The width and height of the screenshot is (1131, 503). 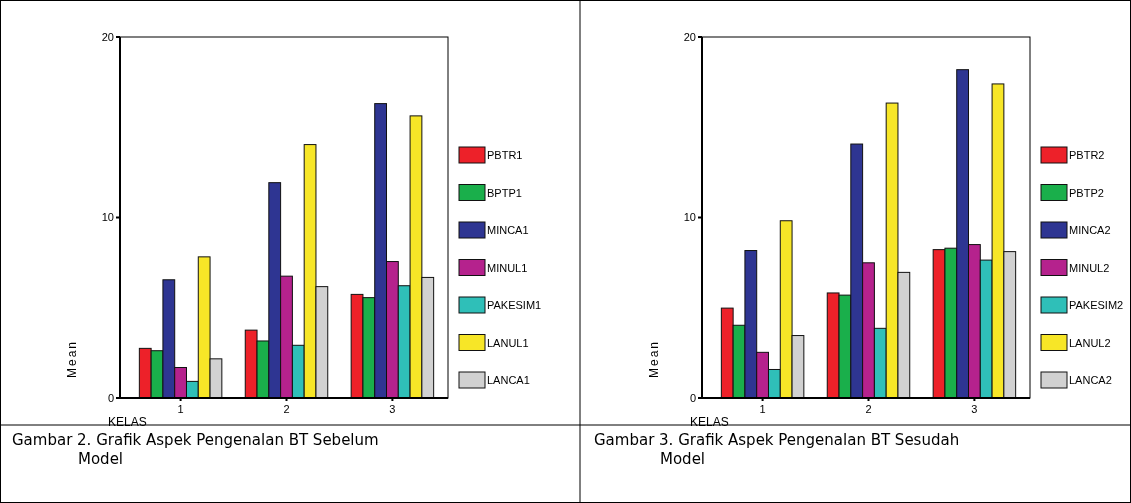 I want to click on text: Gambar 3. Grafik Aspek Pengenalan BT Sesudah Model, so click(x=777, y=449).